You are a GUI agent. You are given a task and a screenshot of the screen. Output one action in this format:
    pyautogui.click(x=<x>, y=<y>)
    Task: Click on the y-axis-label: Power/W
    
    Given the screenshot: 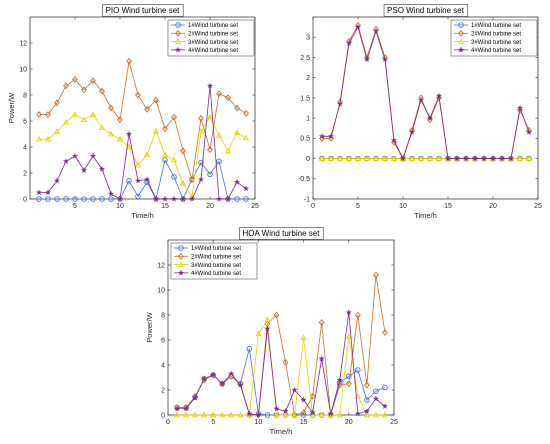 What is the action you would take?
    pyautogui.click(x=11, y=107)
    